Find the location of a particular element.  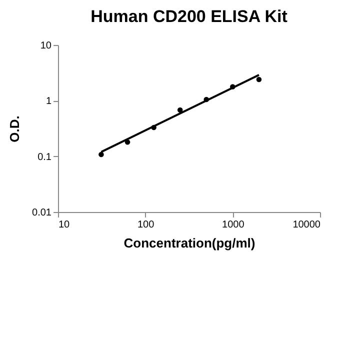

x-tick-label: 100 is located at coordinates (146, 225).